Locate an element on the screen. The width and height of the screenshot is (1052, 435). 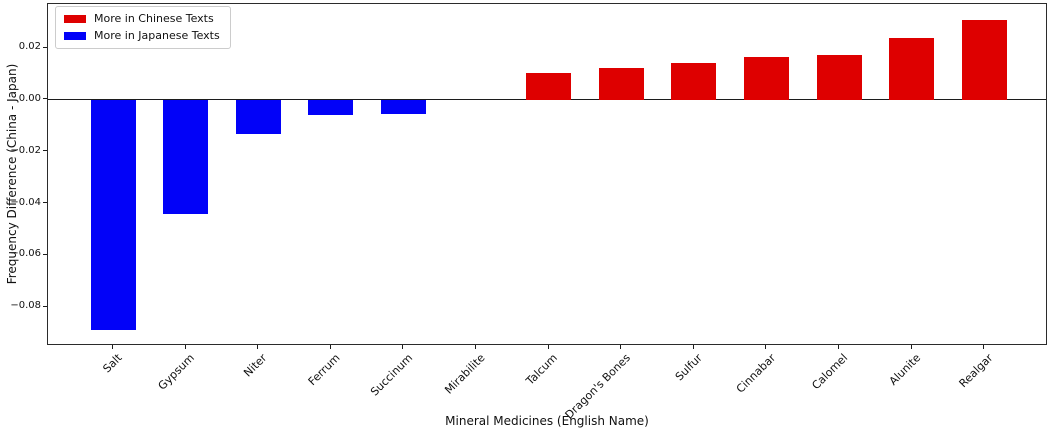
x-tick-label-realgar: Realgar is located at coordinates (976, 371).